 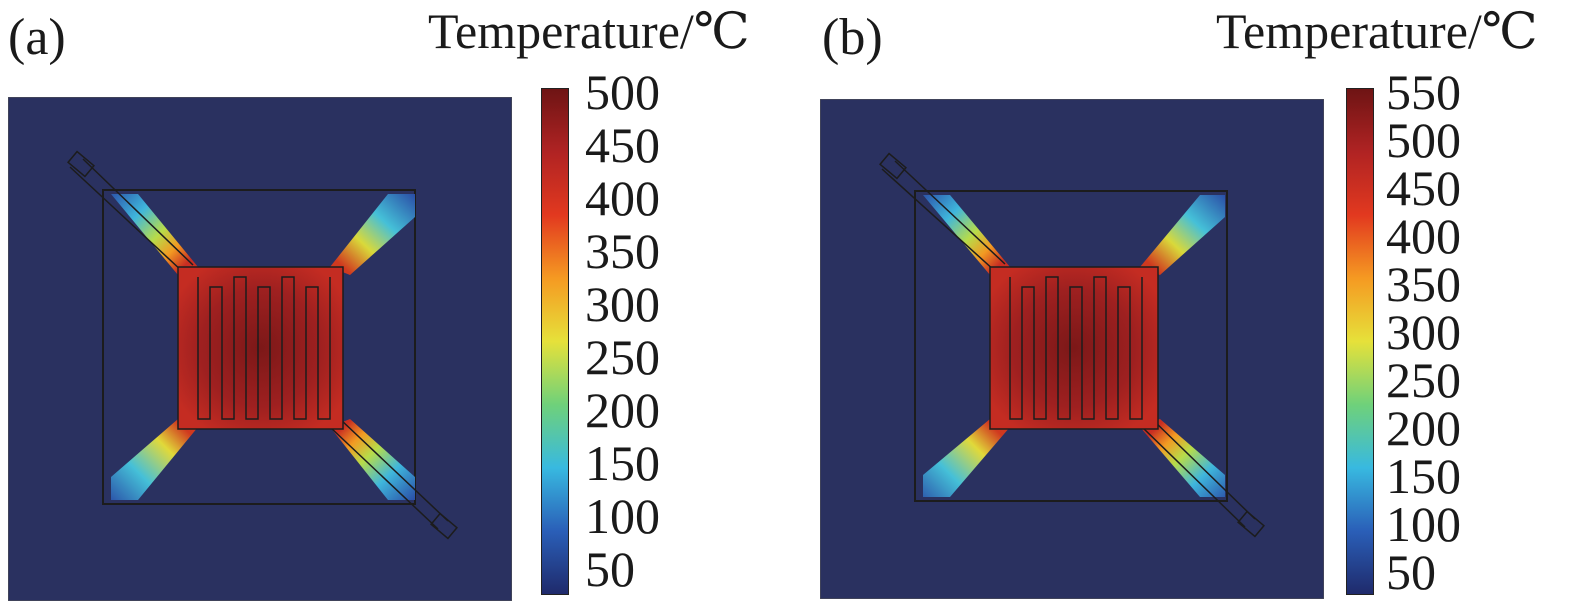 What do you see at coordinates (1423, 92) in the screenshot?
I see `tick-label: 550` at bounding box center [1423, 92].